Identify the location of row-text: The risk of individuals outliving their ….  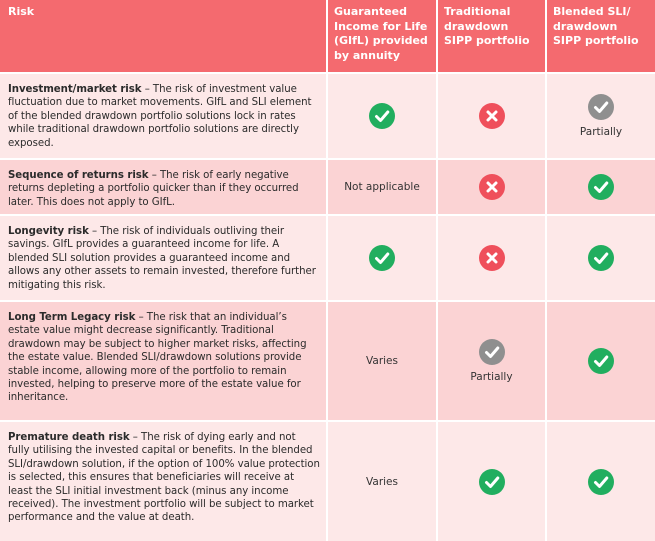
(162, 258).